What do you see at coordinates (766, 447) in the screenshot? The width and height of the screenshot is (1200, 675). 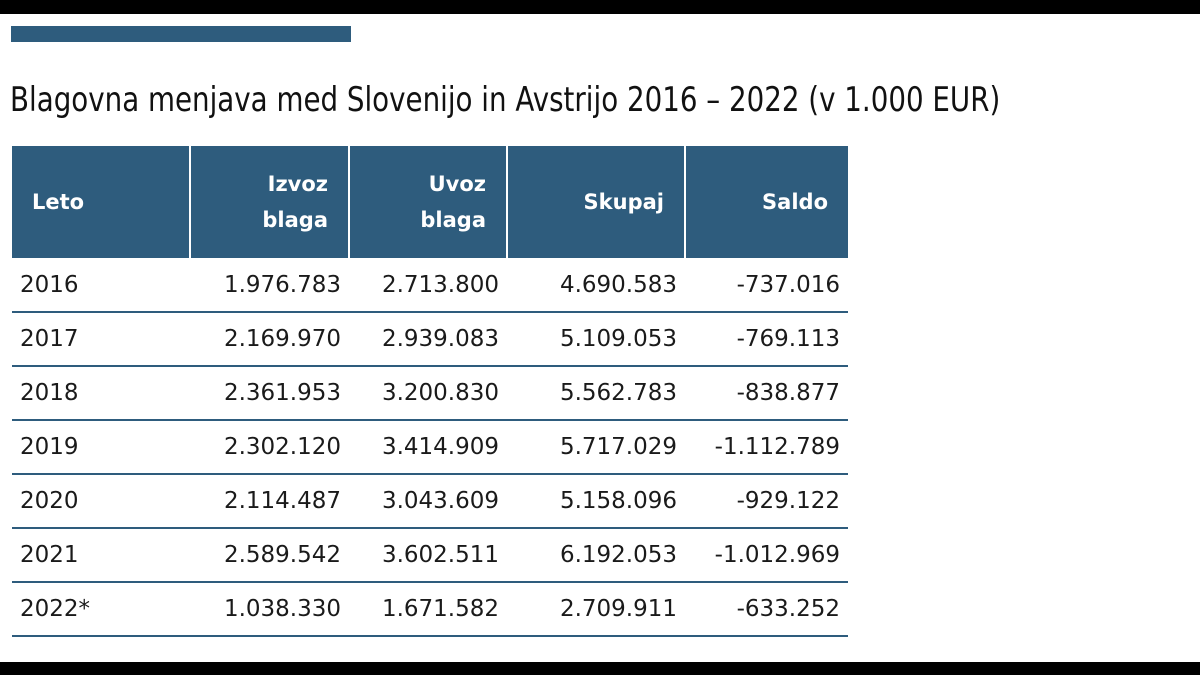 I see `cell-balance: -1.112.789` at bounding box center [766, 447].